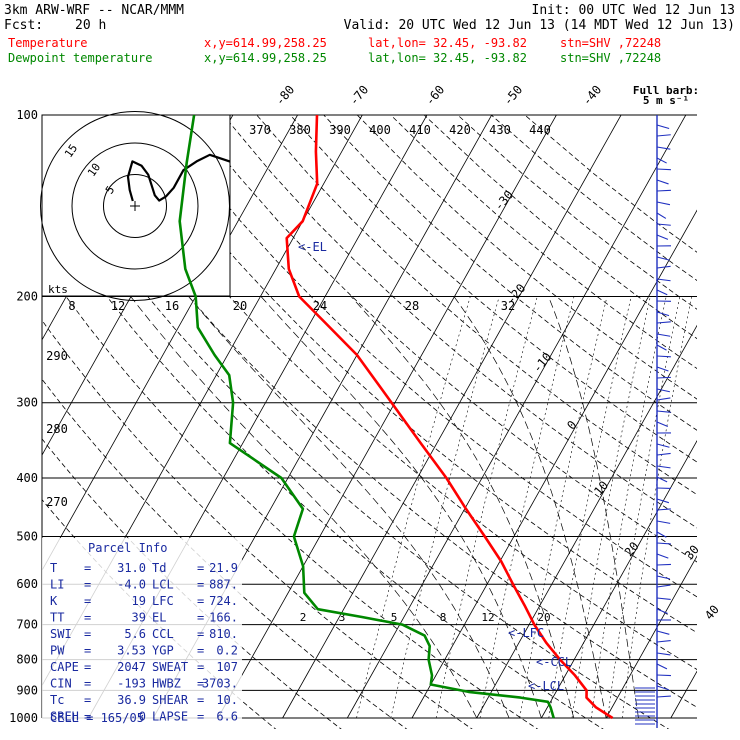 This screenshot has width=740, height=740. I want to click on parcel-info-cell: Tc, so click(57, 700).